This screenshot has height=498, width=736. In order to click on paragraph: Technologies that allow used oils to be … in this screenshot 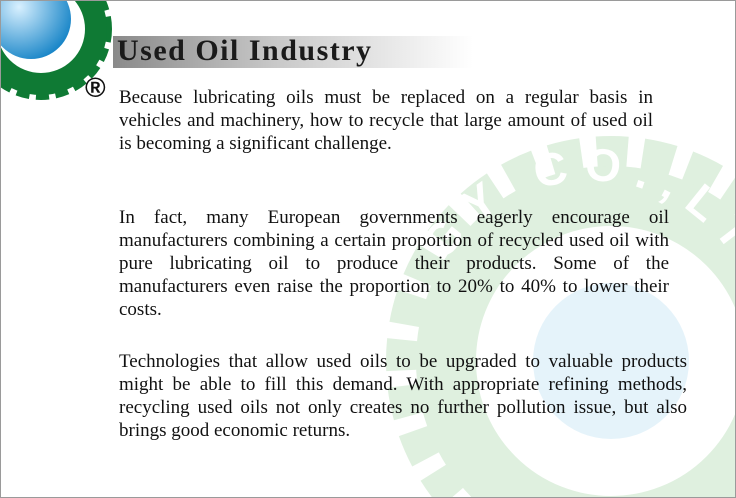, I will do `click(403, 396)`.